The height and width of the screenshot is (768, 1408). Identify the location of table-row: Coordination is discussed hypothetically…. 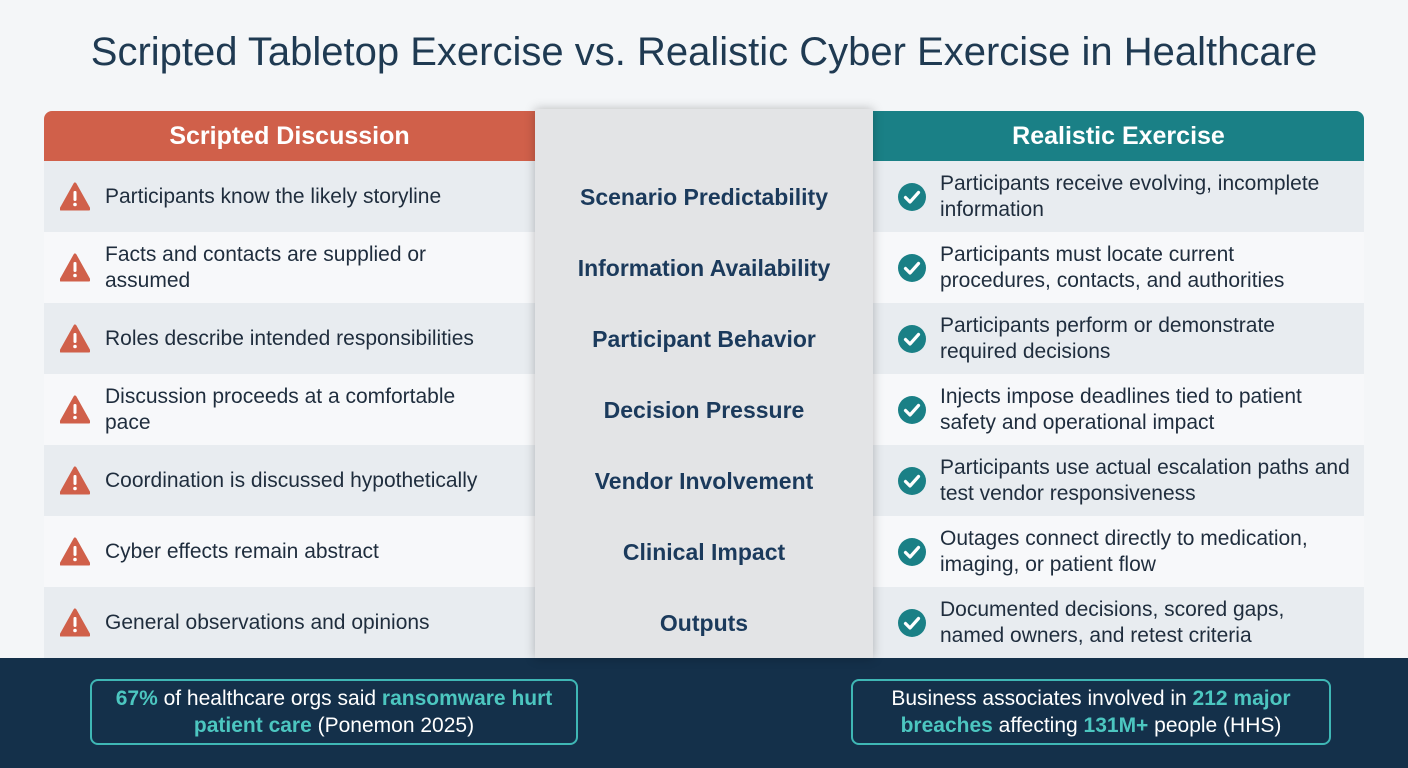
(704, 480).